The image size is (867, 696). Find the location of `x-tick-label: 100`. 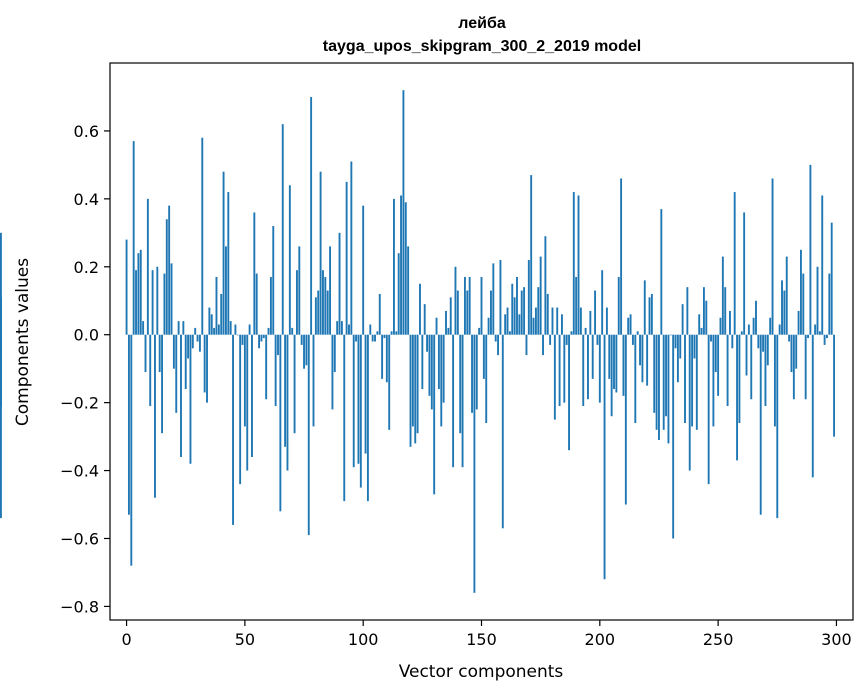

x-tick-label: 100 is located at coordinates (363, 639).